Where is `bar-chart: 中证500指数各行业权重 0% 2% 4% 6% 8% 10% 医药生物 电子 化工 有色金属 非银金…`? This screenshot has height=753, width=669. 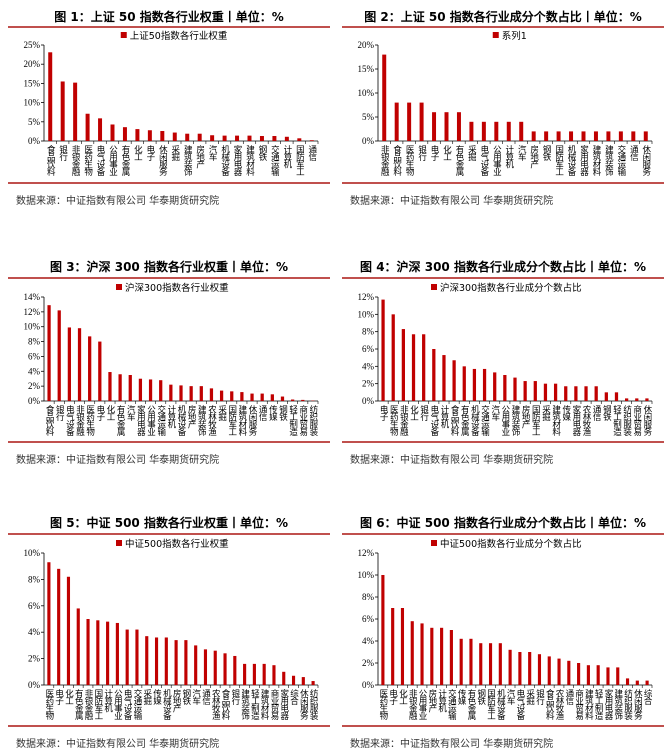 bar-chart: 中证500指数各行业权重 0% 2% 4% 6% 8% 10% 医药生物 电子 化工 有色金属 非银金… is located at coordinates (171, 629).